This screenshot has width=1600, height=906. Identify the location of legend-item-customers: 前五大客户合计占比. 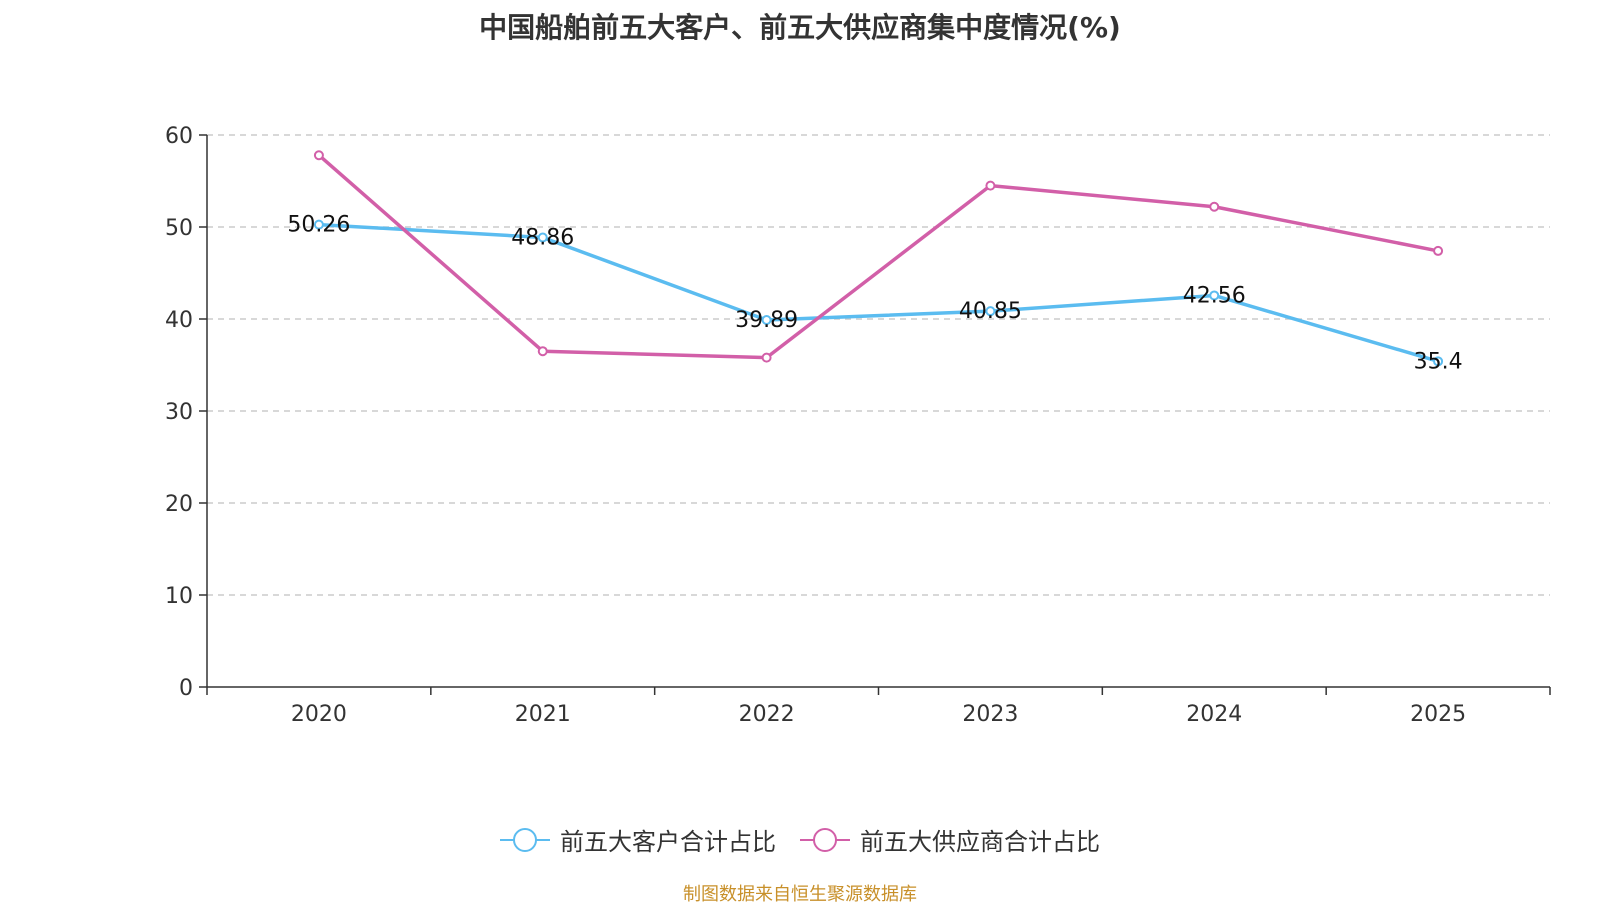
(638, 839).